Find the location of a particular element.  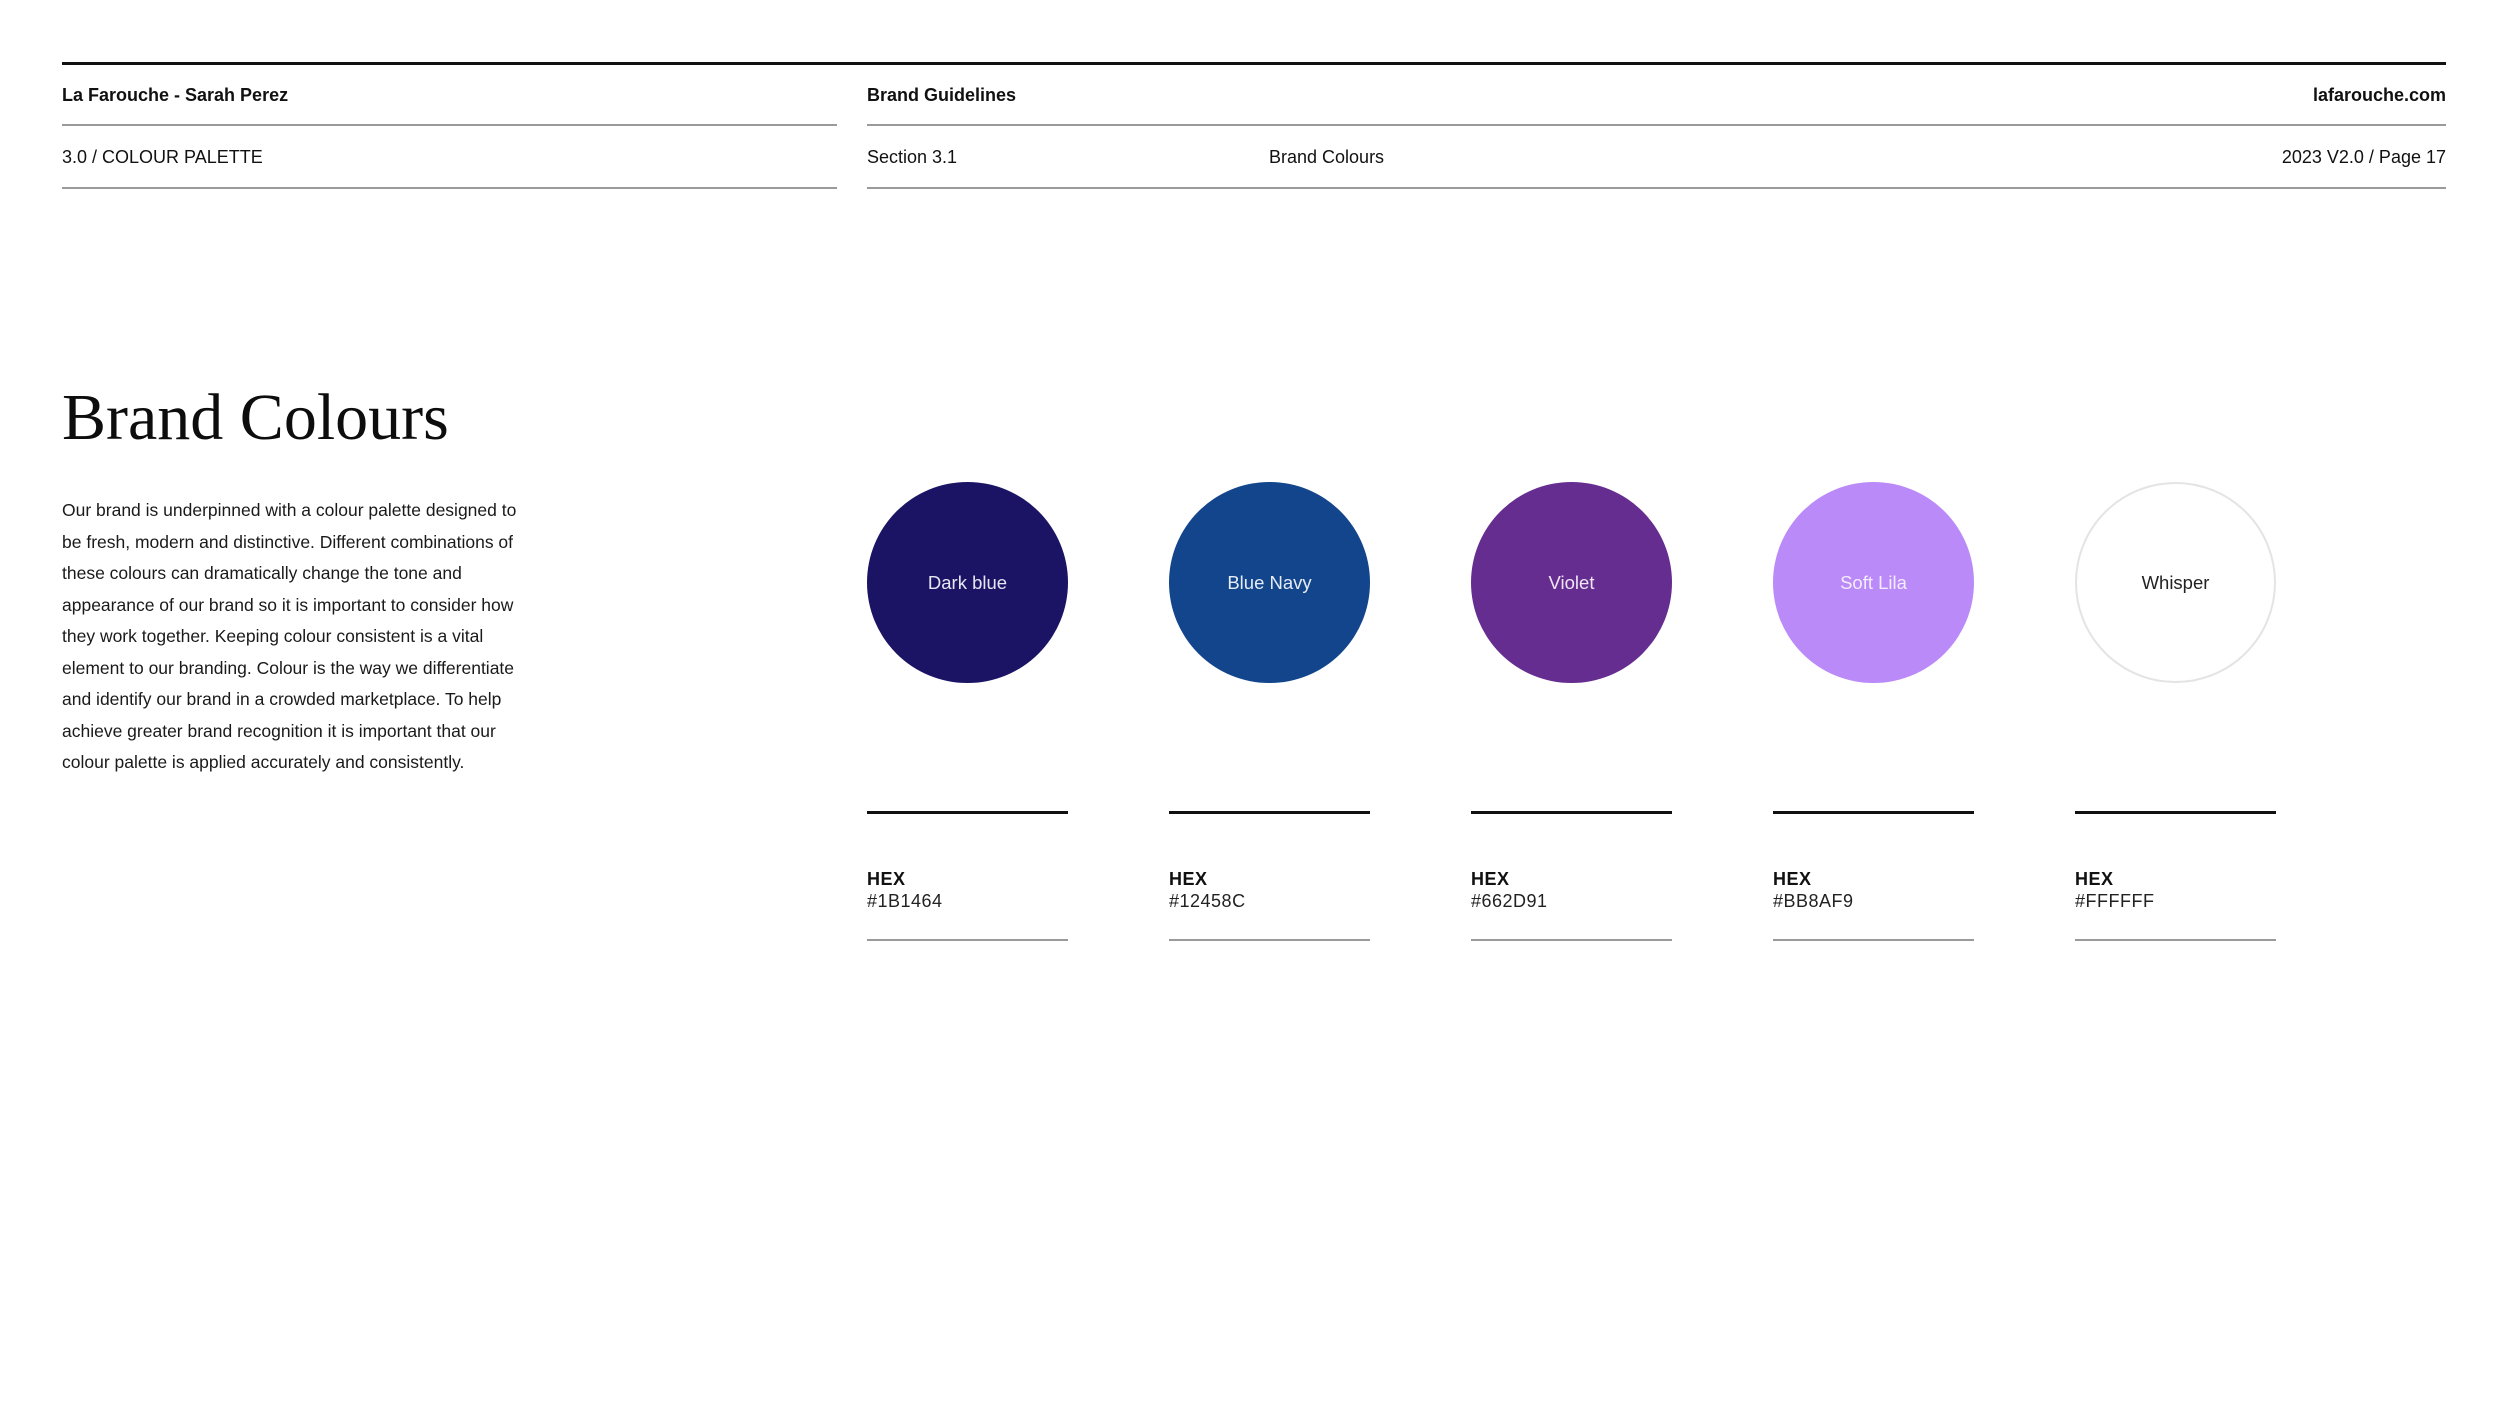

color-circle: Dark blue is located at coordinates (967, 582).